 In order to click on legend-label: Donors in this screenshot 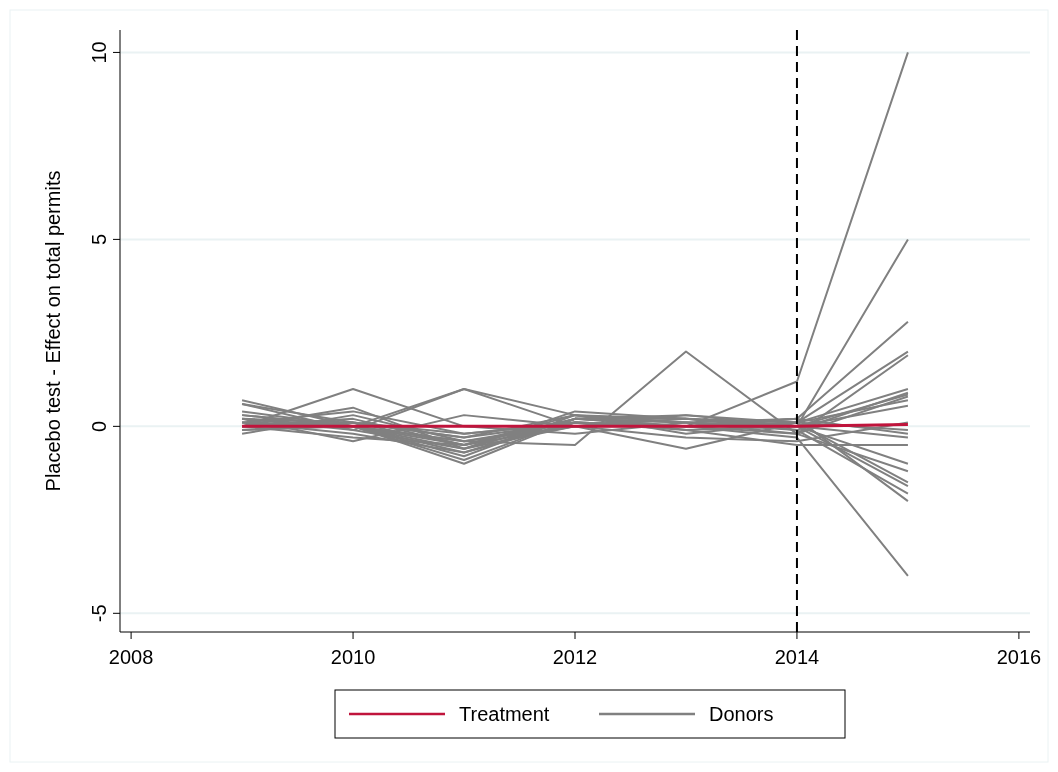, I will do `click(741, 714)`.